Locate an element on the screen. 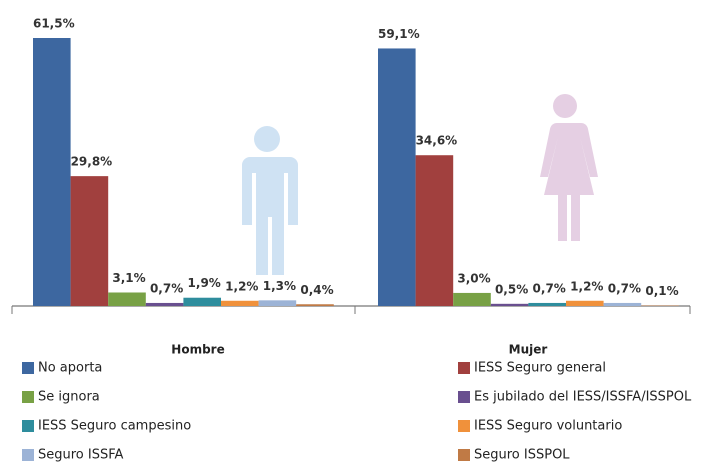 The image size is (712, 464). data-label: 0,1% is located at coordinates (661, 291).